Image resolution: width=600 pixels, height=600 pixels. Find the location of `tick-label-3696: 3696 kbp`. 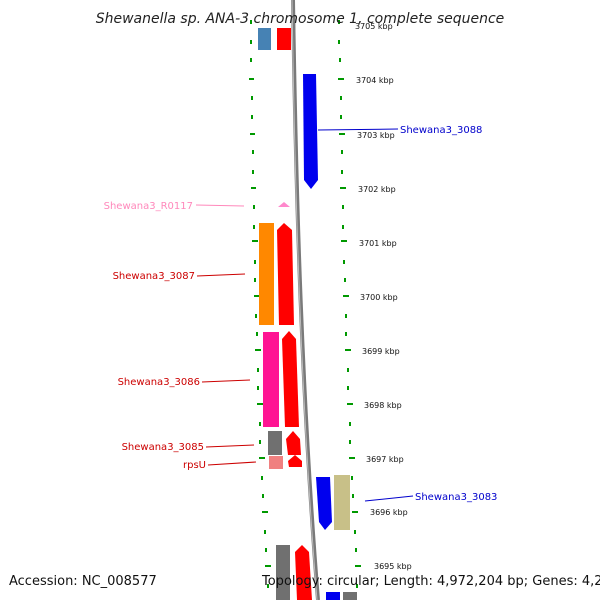

tick-label-3696: 3696 kbp is located at coordinates (389, 512).